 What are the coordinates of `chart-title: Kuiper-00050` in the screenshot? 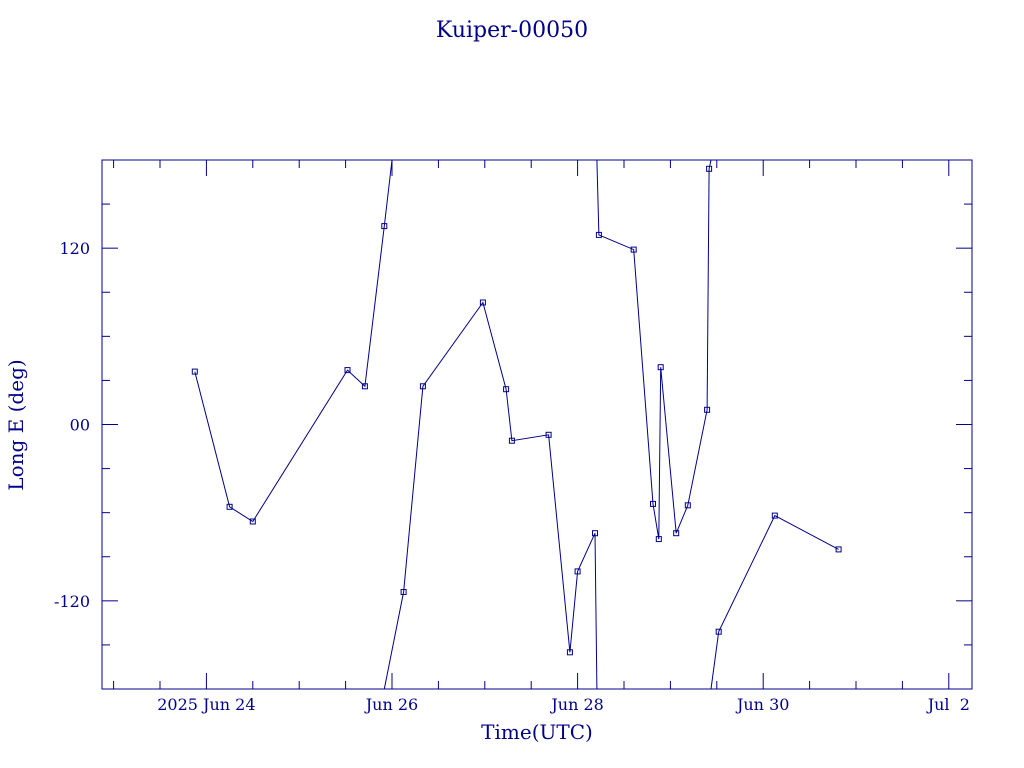 It's located at (512, 30).